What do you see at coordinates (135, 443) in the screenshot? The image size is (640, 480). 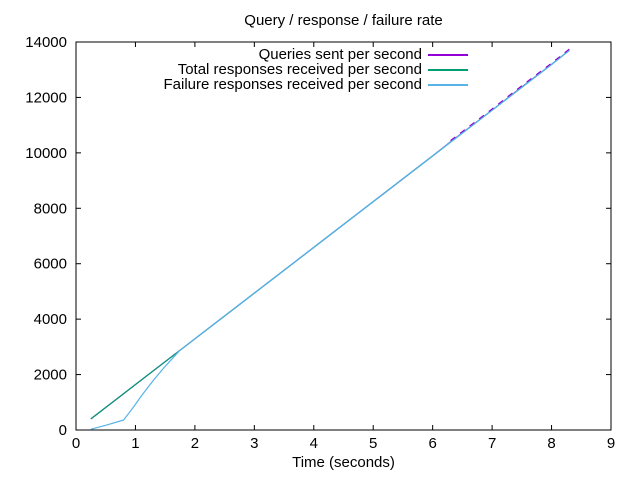 I see `x-tick-label: 1` at bounding box center [135, 443].